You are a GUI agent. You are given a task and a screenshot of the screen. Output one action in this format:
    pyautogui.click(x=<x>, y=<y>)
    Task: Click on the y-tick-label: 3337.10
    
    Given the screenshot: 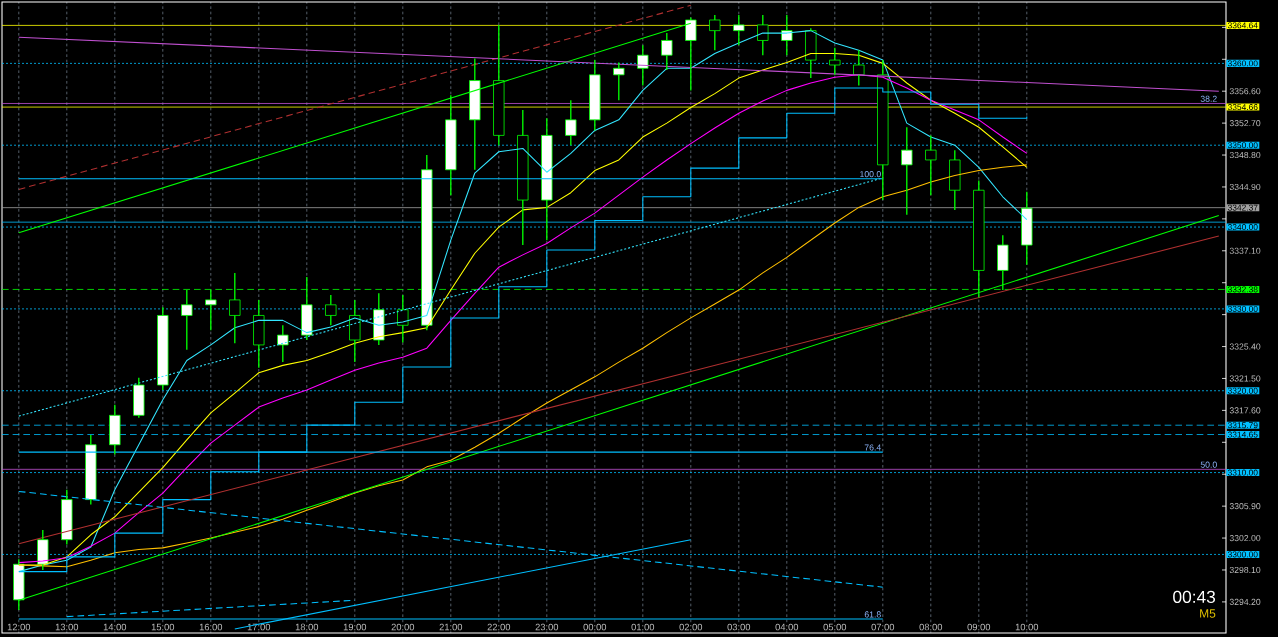 What is the action you would take?
    pyautogui.click(x=1245, y=250)
    